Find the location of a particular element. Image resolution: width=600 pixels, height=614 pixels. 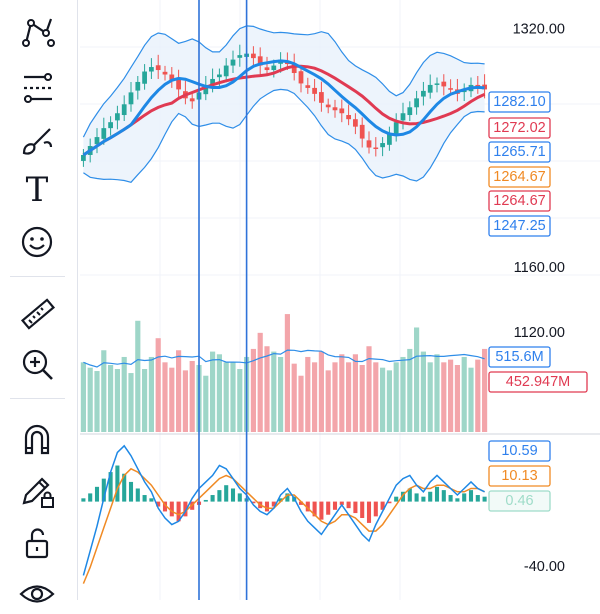

oscillator-value-label: 10.59 is located at coordinates (519, 451).